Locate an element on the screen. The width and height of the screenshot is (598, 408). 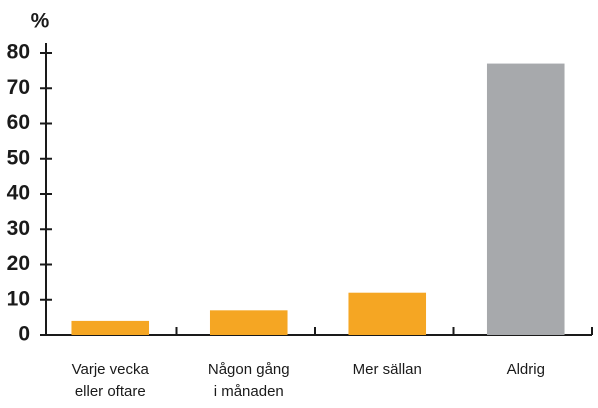
y-tick-label: 0 is located at coordinates (24, 334).